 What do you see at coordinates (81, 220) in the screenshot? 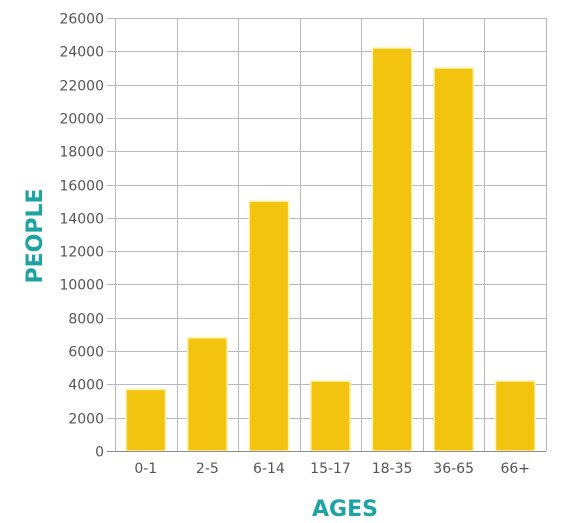
I see `y-tick-label: 14000` at bounding box center [81, 220].